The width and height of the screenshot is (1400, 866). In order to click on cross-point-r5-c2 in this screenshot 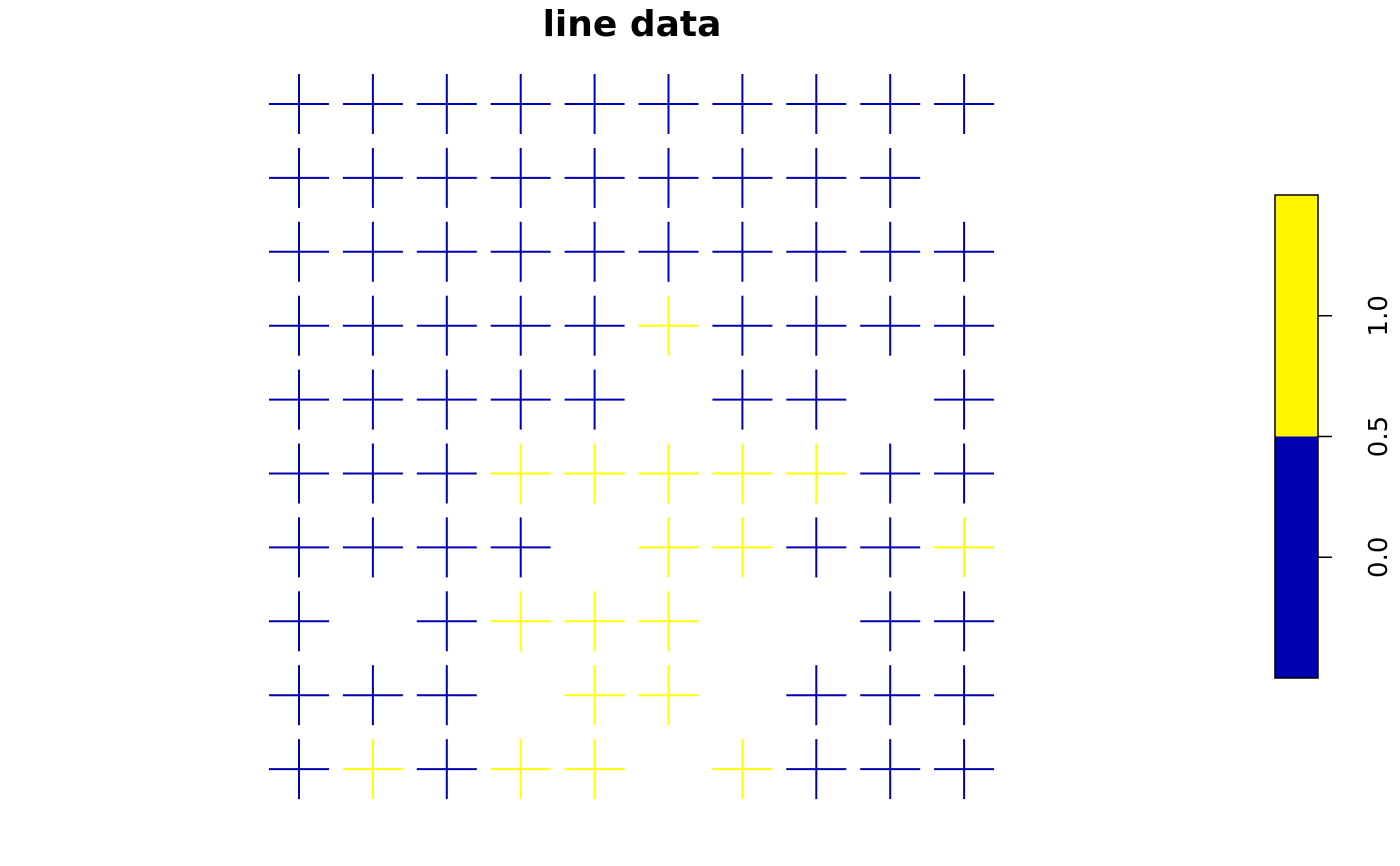, I will do `click(372, 399)`.